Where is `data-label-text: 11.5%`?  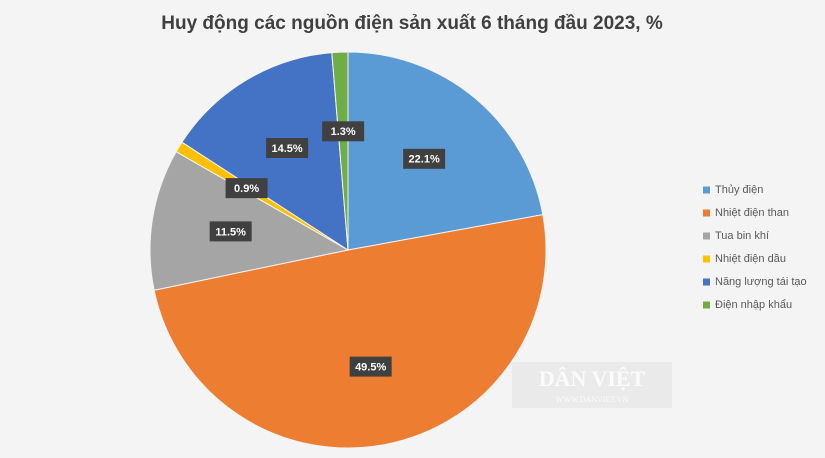
data-label-text: 11.5% is located at coordinates (230, 232).